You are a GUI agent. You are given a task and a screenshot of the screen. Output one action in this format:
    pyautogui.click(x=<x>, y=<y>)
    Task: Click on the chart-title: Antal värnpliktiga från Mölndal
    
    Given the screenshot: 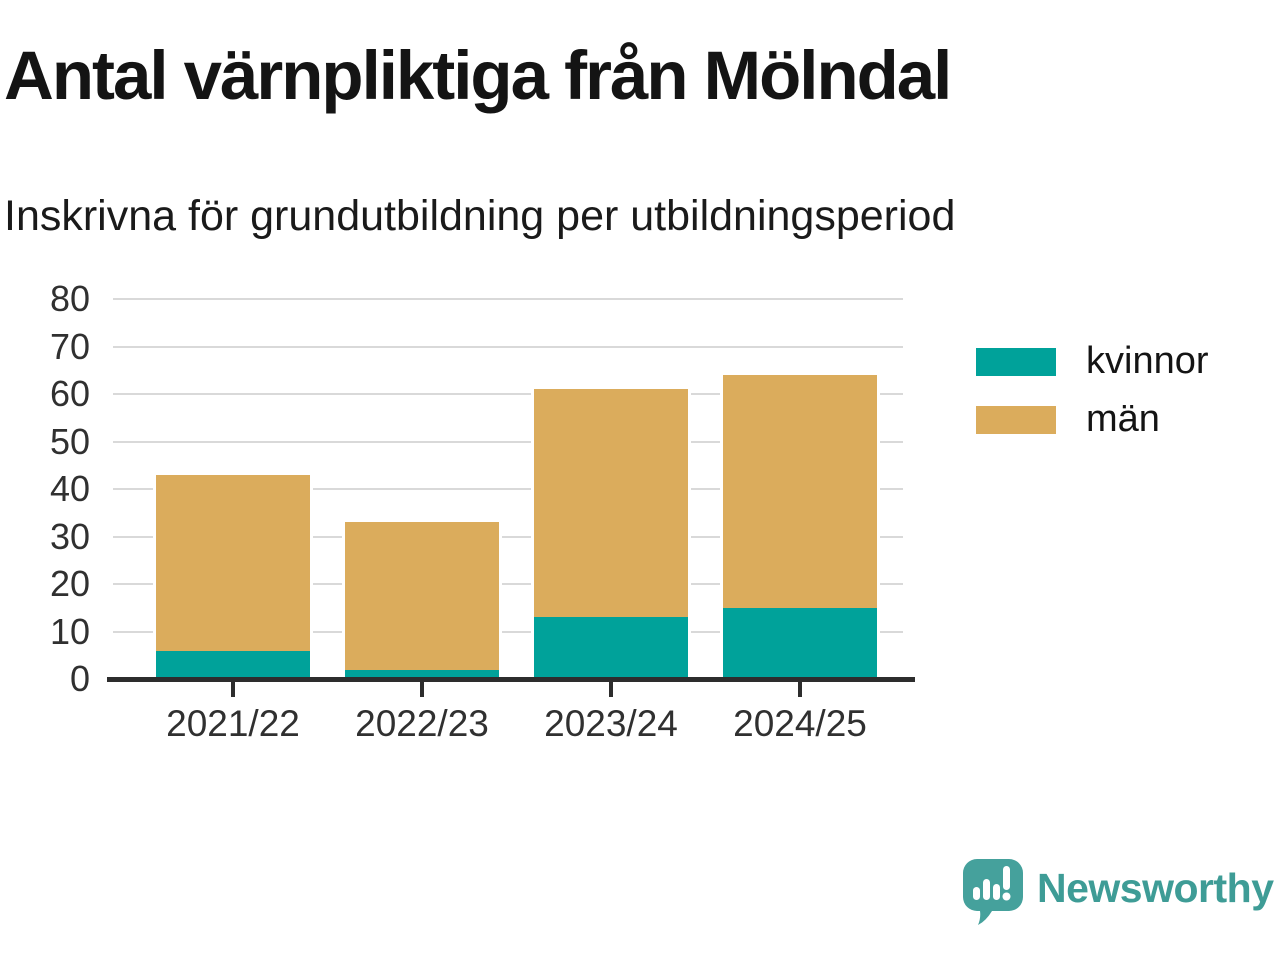 What is the action you would take?
    pyautogui.click(x=478, y=75)
    